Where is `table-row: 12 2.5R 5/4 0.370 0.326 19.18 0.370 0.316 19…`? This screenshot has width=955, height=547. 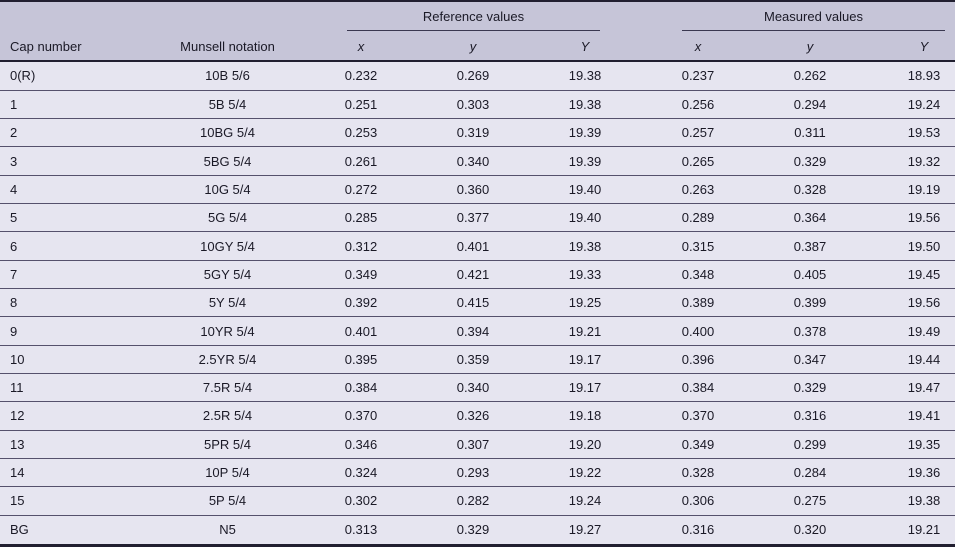
table-row: 12 2.5R 5/4 0.370 0.326 19.18 0.370 0.316 19… is located at coordinates (477, 416).